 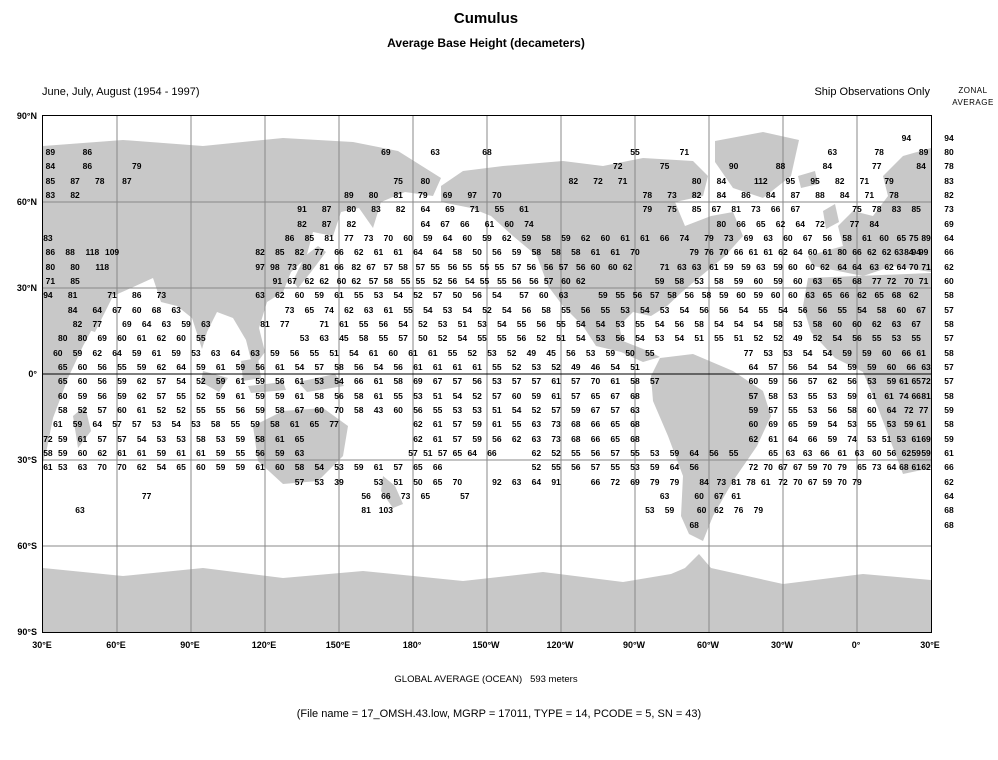 What do you see at coordinates (300, 446) in the screenshot?
I see `landmass-australia` at bounding box center [300, 446].